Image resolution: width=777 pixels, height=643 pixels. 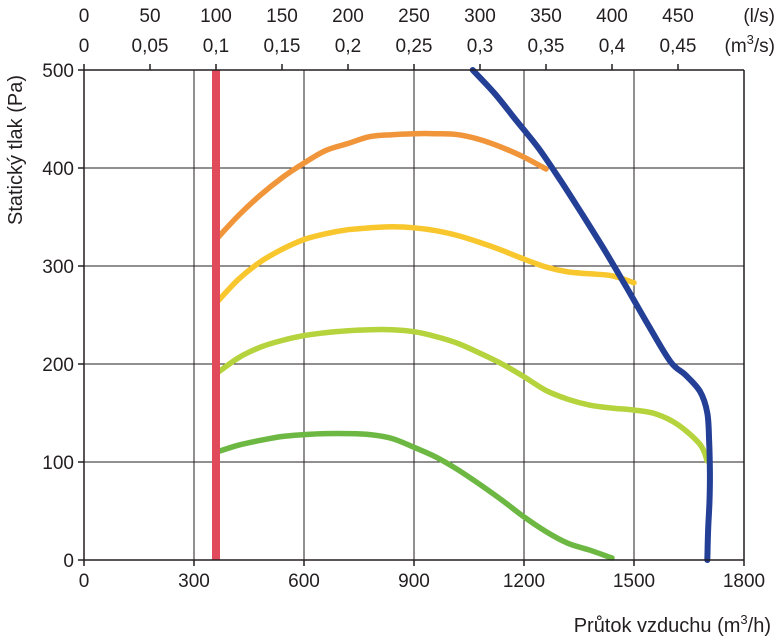 I want to click on top-axis-m3s-unit-text: (m, so click(x=736, y=46).